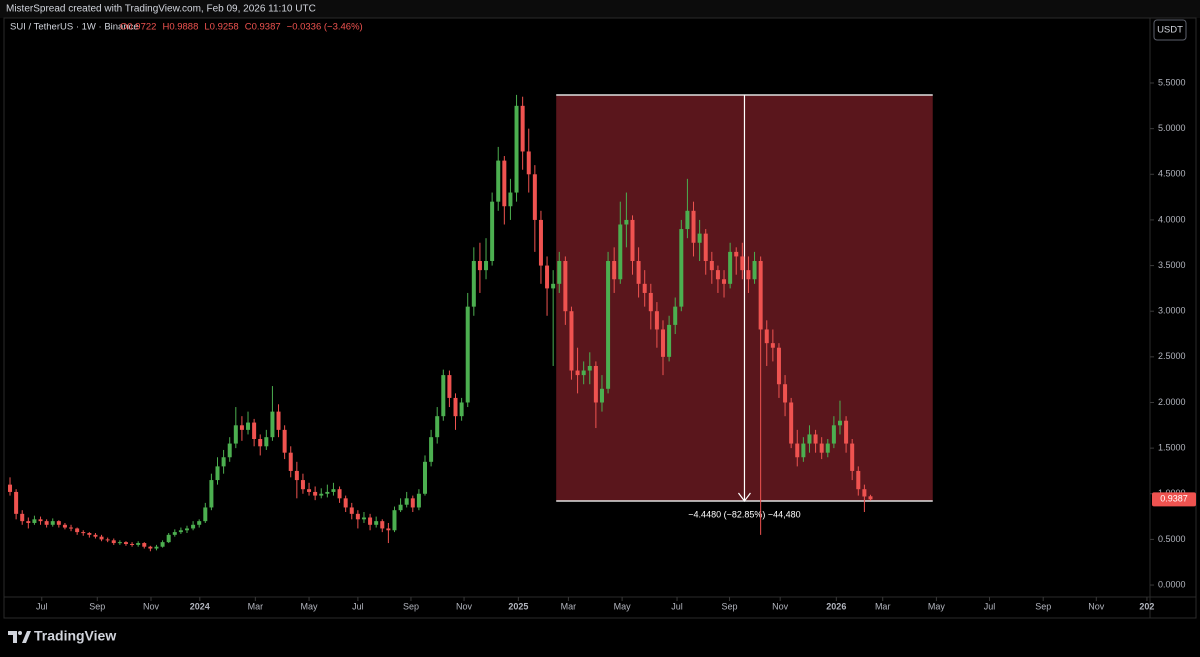 The height and width of the screenshot is (657, 1200). What do you see at coordinates (1172, 128) in the screenshot?
I see `y-tick-label: 5.0000` at bounding box center [1172, 128].